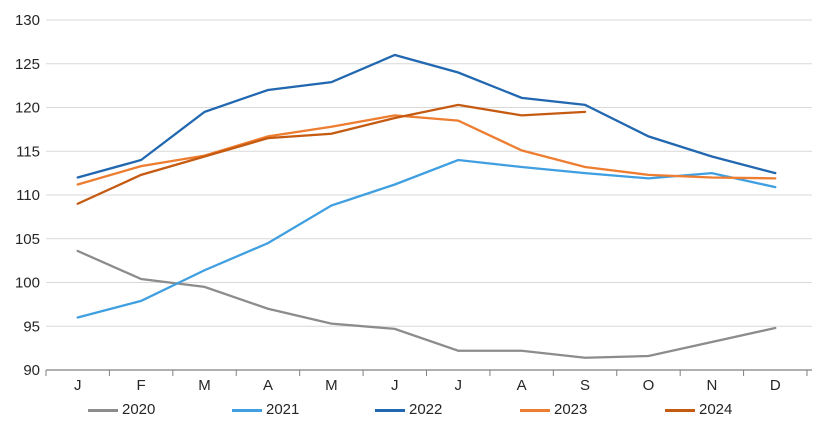  I want to click on legend-item-2023: 2023, so click(553, 410).